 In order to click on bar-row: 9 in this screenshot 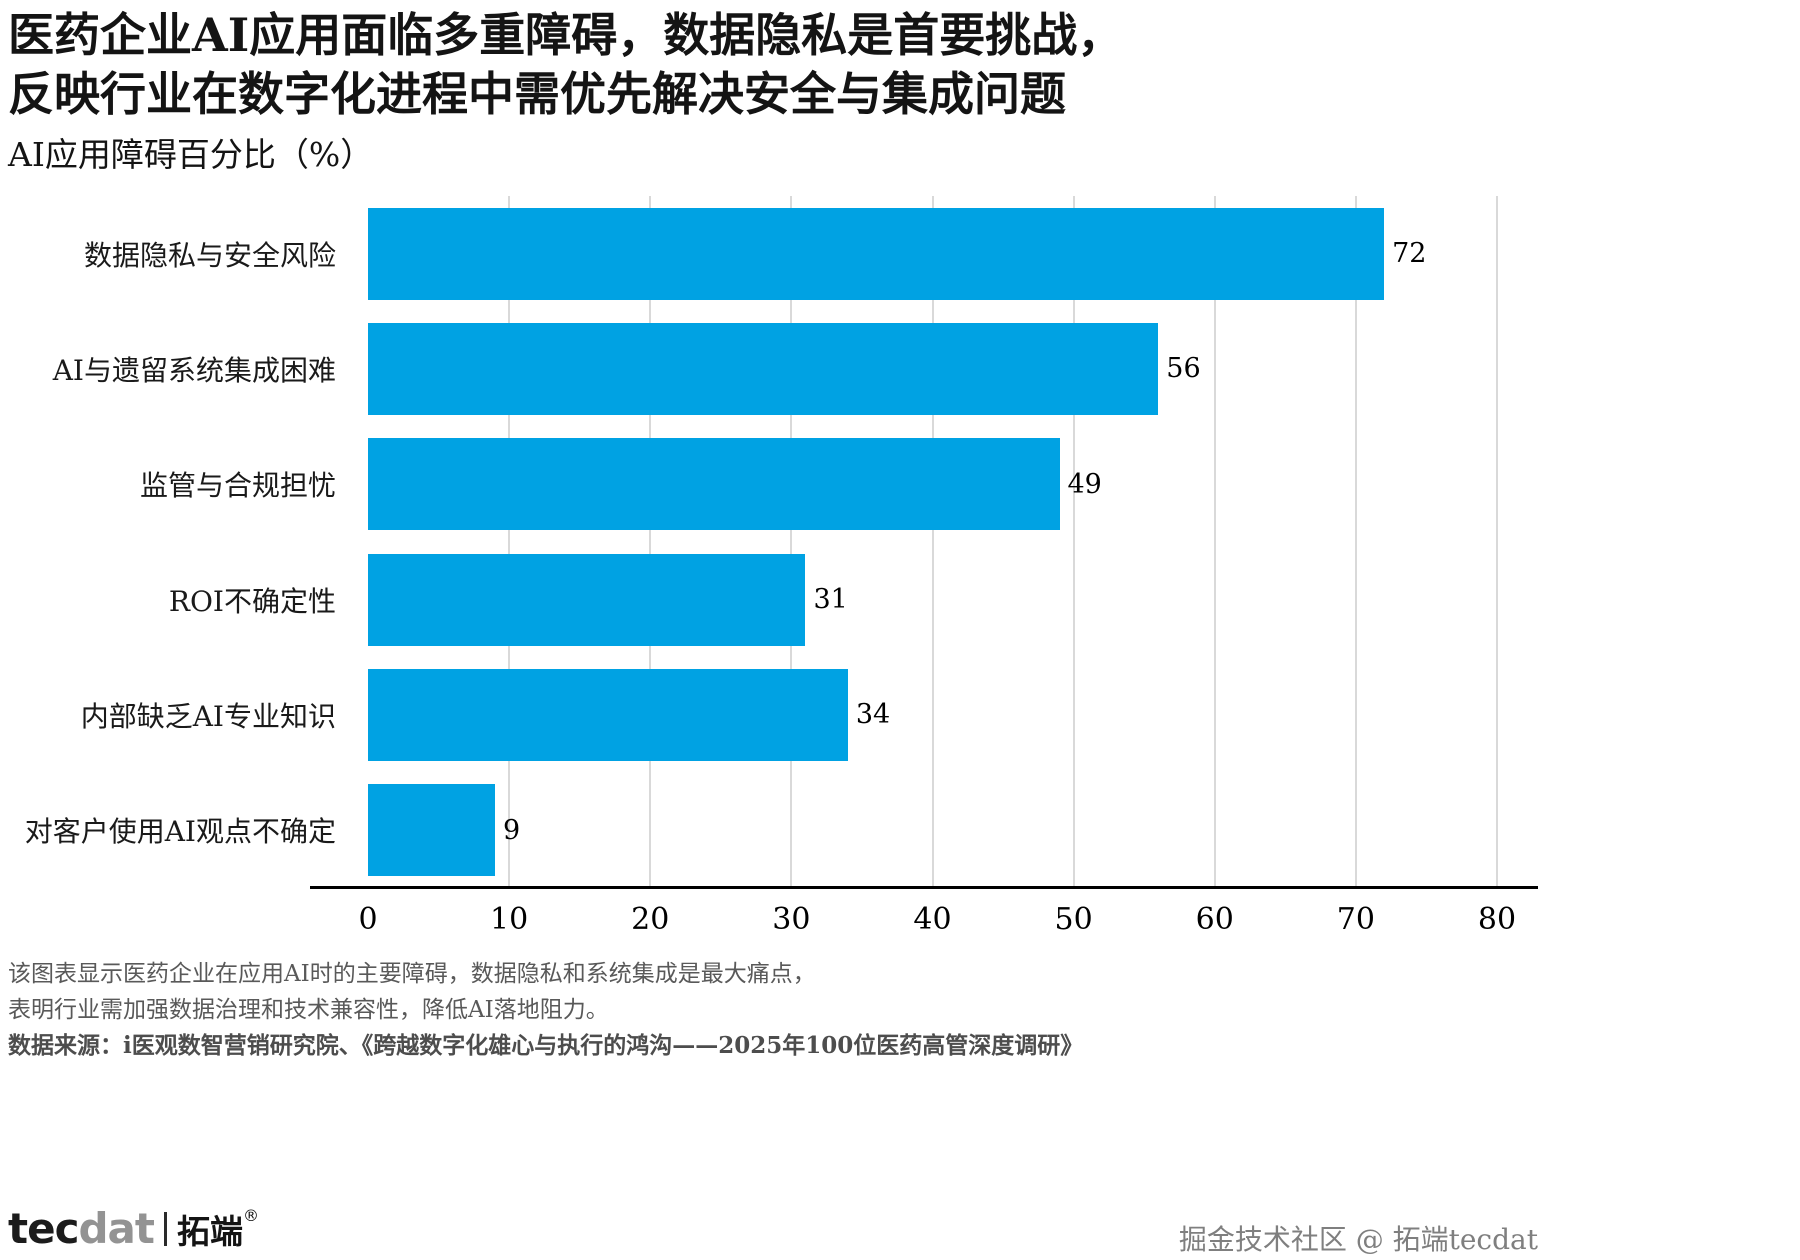, I will do `click(950, 830)`.